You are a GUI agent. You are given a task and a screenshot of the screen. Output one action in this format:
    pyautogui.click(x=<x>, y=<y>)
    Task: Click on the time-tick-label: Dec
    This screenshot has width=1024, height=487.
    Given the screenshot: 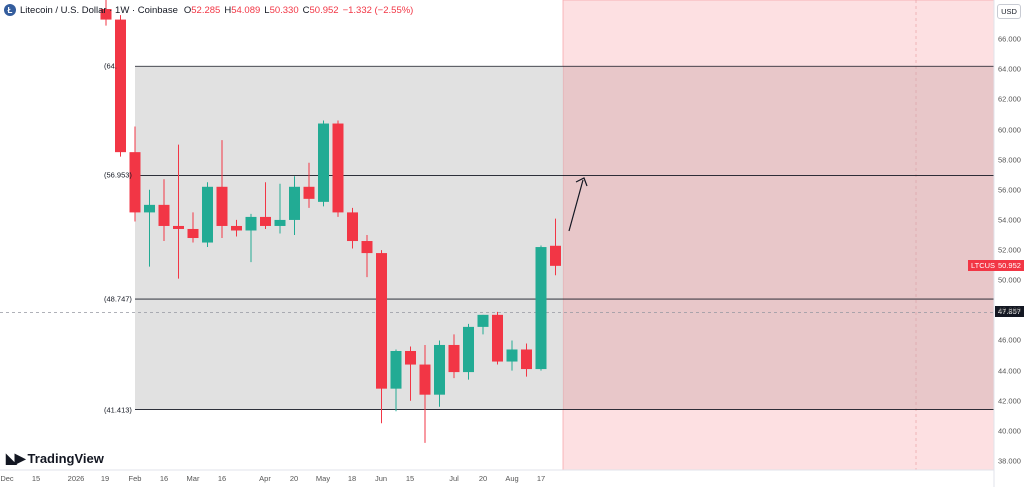 What is the action you would take?
    pyautogui.click(x=7, y=478)
    